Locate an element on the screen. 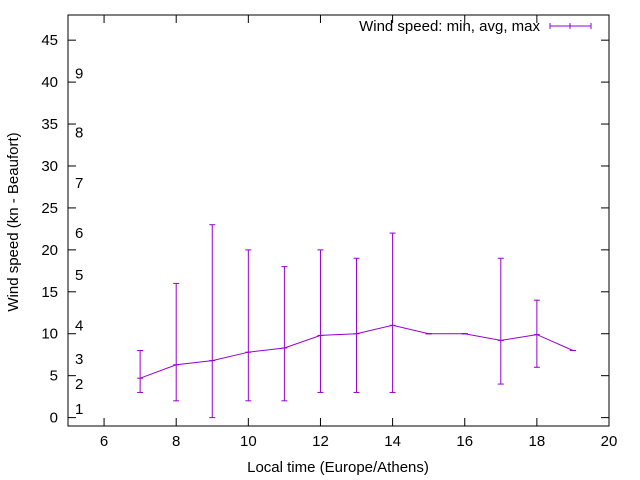  y-tick-label: 15 is located at coordinates (49, 292).